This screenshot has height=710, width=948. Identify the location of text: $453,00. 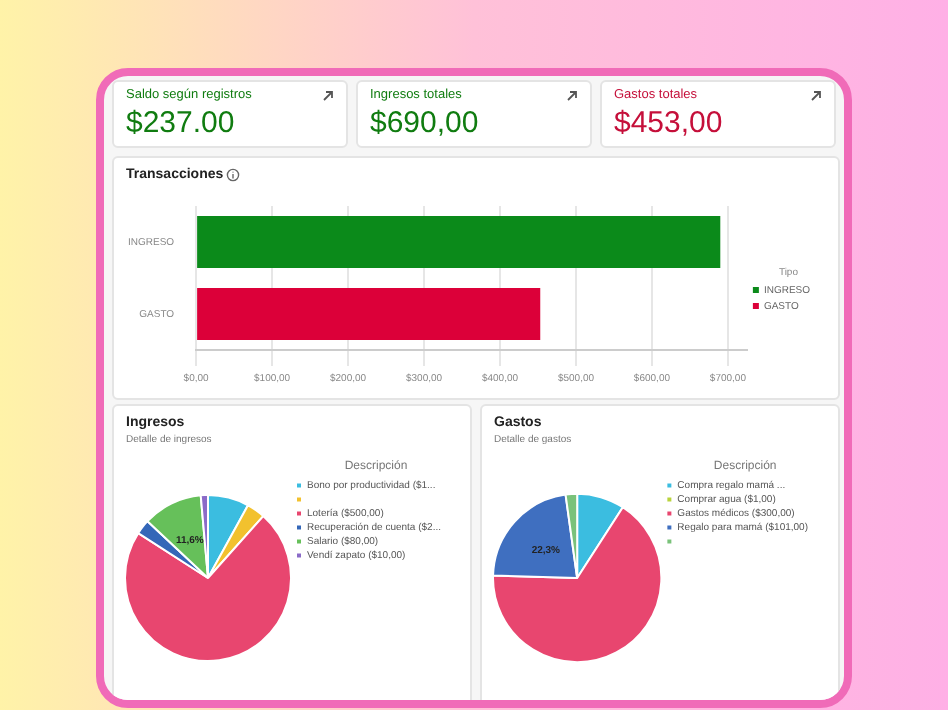
(668, 123).